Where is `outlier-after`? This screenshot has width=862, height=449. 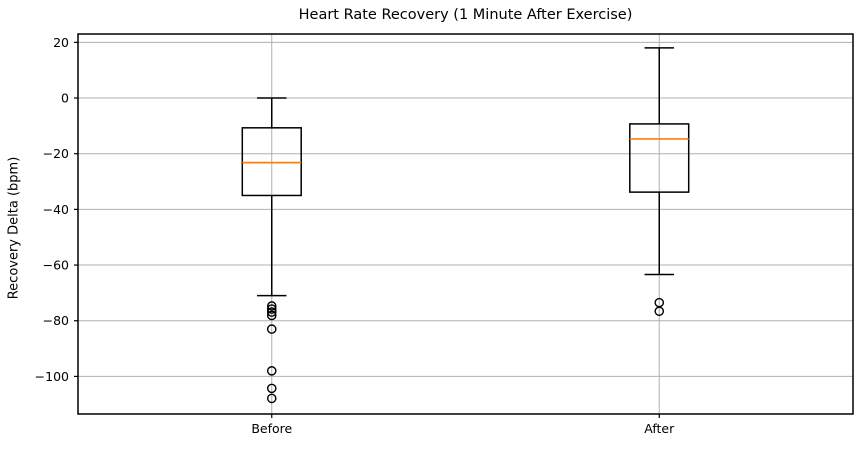
outlier-after is located at coordinates (659, 311).